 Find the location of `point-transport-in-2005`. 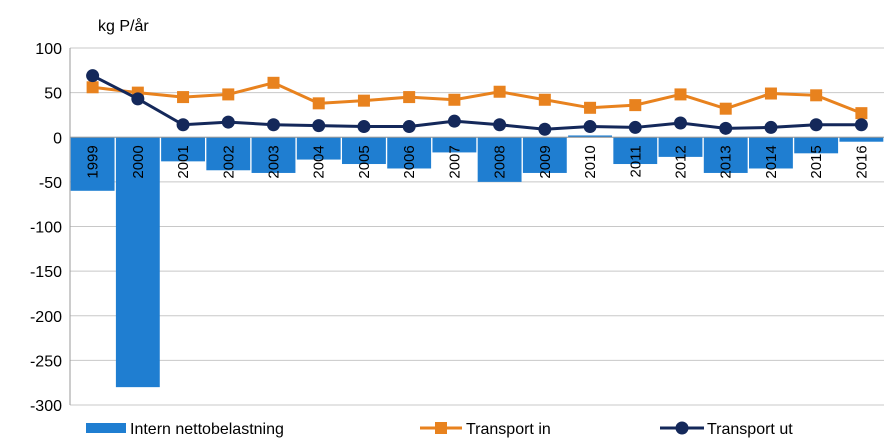

point-transport-in-2005 is located at coordinates (363, 100).